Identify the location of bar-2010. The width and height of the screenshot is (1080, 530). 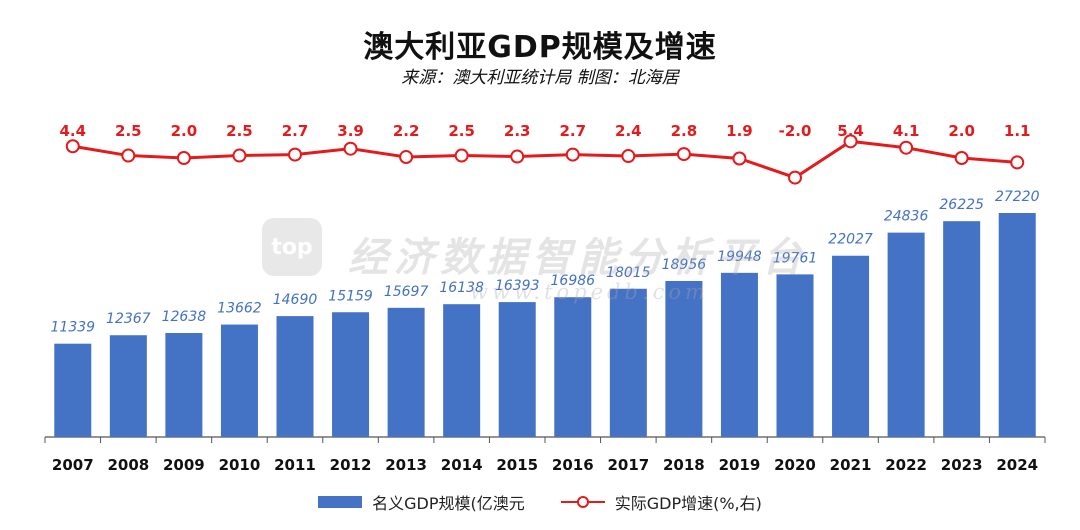
(239, 380).